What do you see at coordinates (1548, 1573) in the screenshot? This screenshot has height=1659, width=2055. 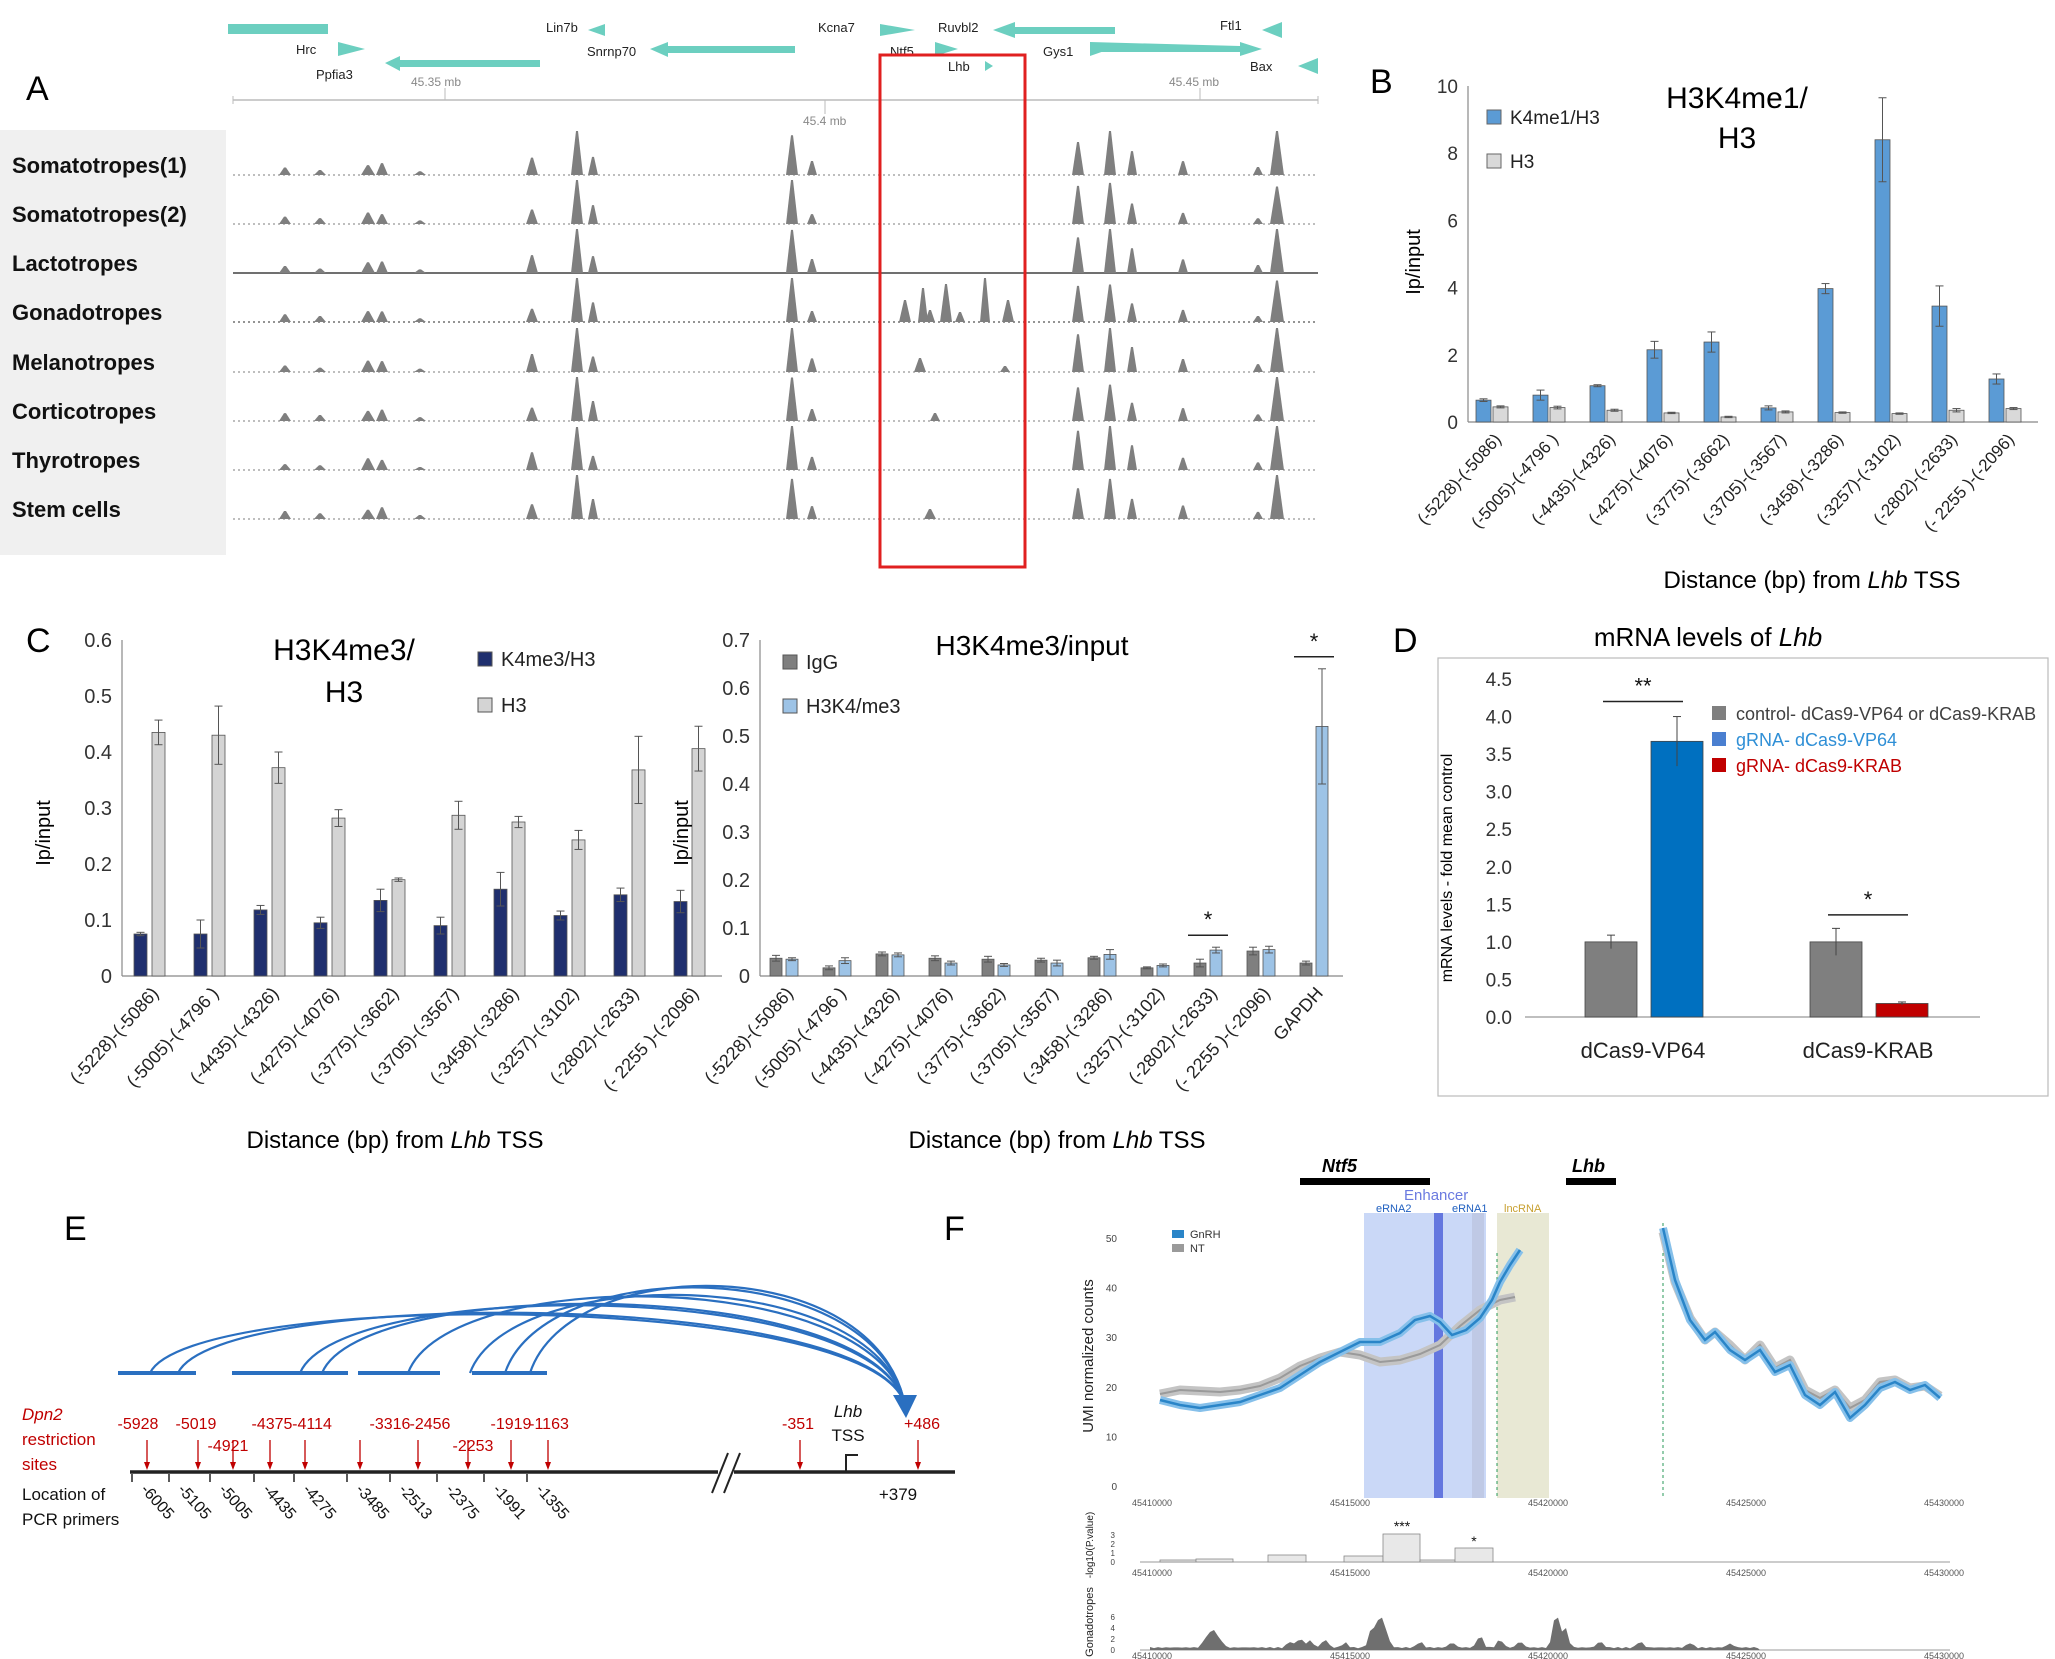 I see `p-x-tick: 45420000` at bounding box center [1548, 1573].